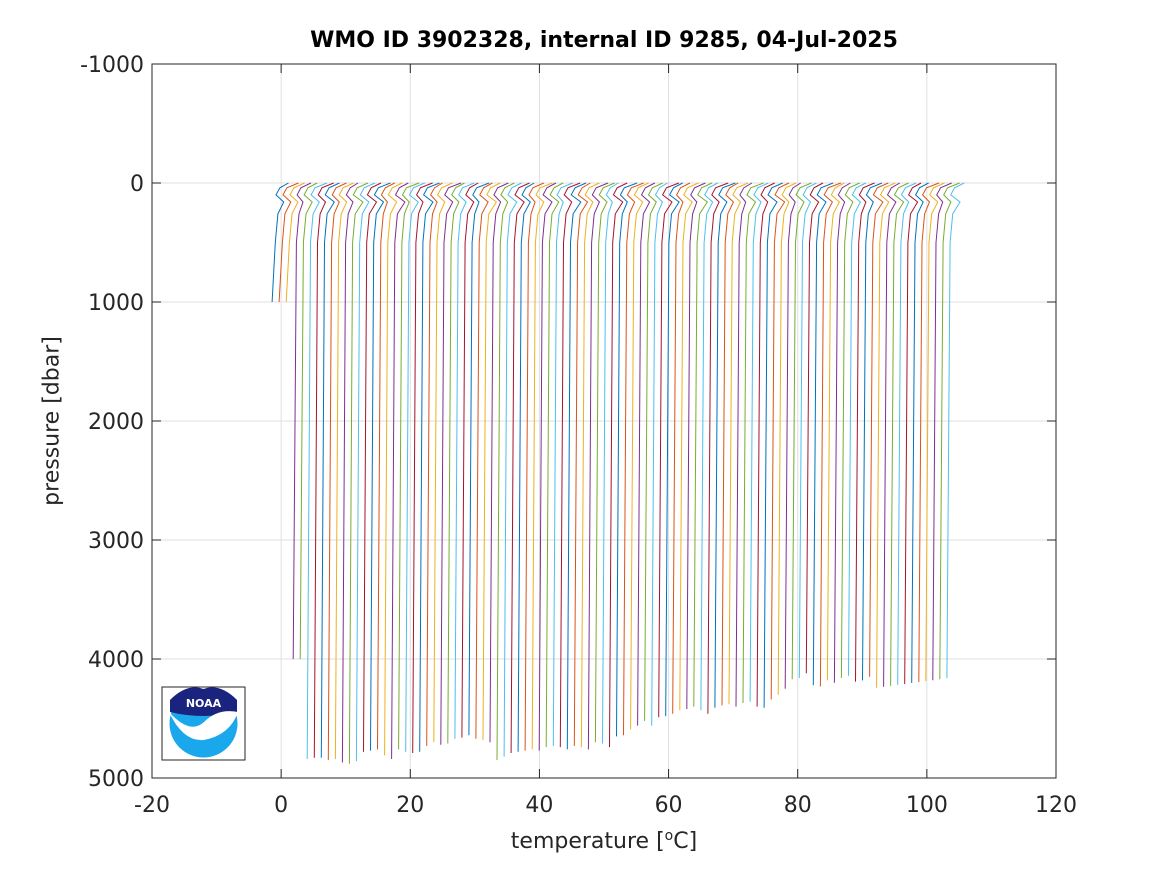  I want to click on x-axis-label-text: temperature [, so click(587, 841).